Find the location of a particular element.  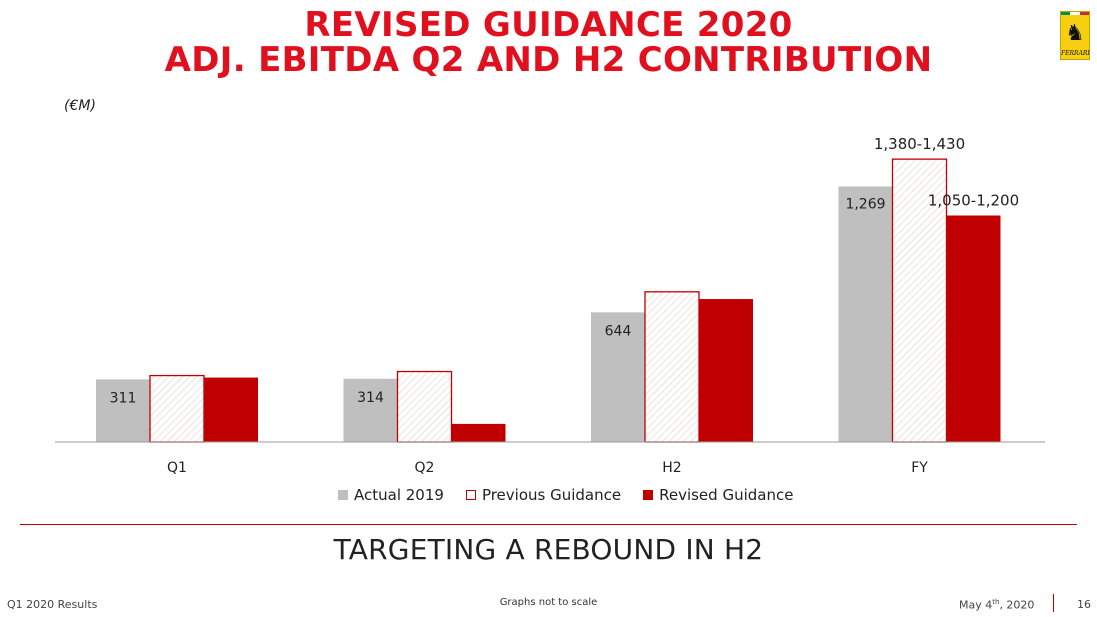

legend-item-revised: Revised Guidance is located at coordinates (718, 495).